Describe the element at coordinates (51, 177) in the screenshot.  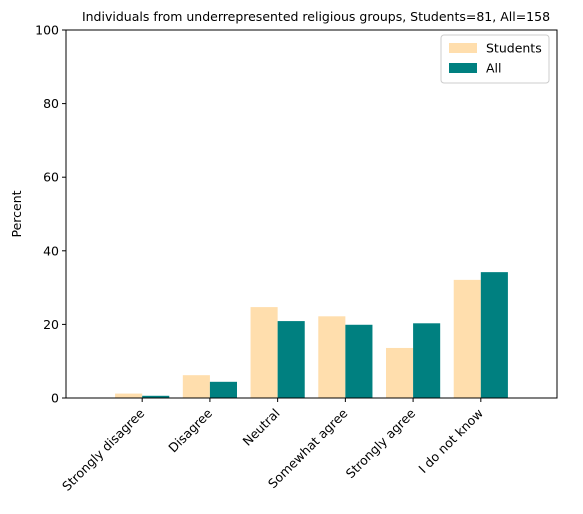
I see `y-tick-label: 60` at that location.